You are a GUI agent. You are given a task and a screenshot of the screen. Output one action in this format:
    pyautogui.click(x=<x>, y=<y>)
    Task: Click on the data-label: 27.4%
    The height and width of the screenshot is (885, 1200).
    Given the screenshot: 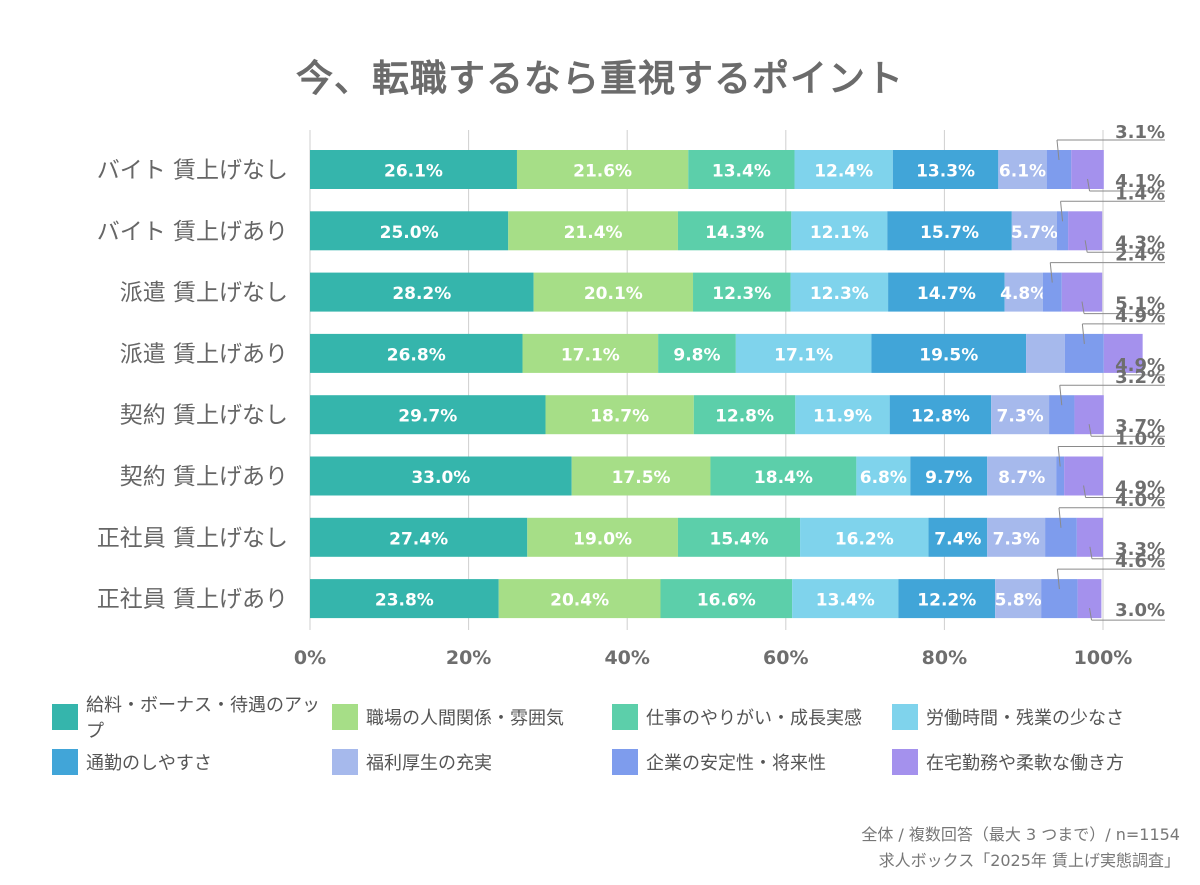 What is the action you would take?
    pyautogui.click(x=418, y=539)
    